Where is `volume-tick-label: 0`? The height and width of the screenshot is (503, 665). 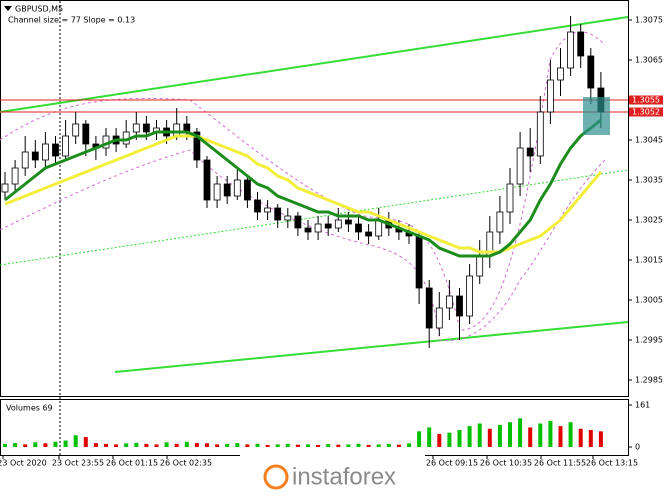
volume-tick-label: 0 is located at coordinates (637, 447).